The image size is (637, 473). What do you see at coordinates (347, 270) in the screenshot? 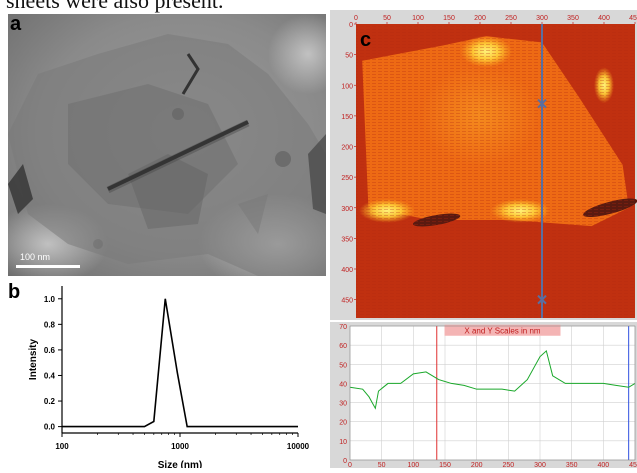
I see `y-tick-label: 400` at bounding box center [347, 270].